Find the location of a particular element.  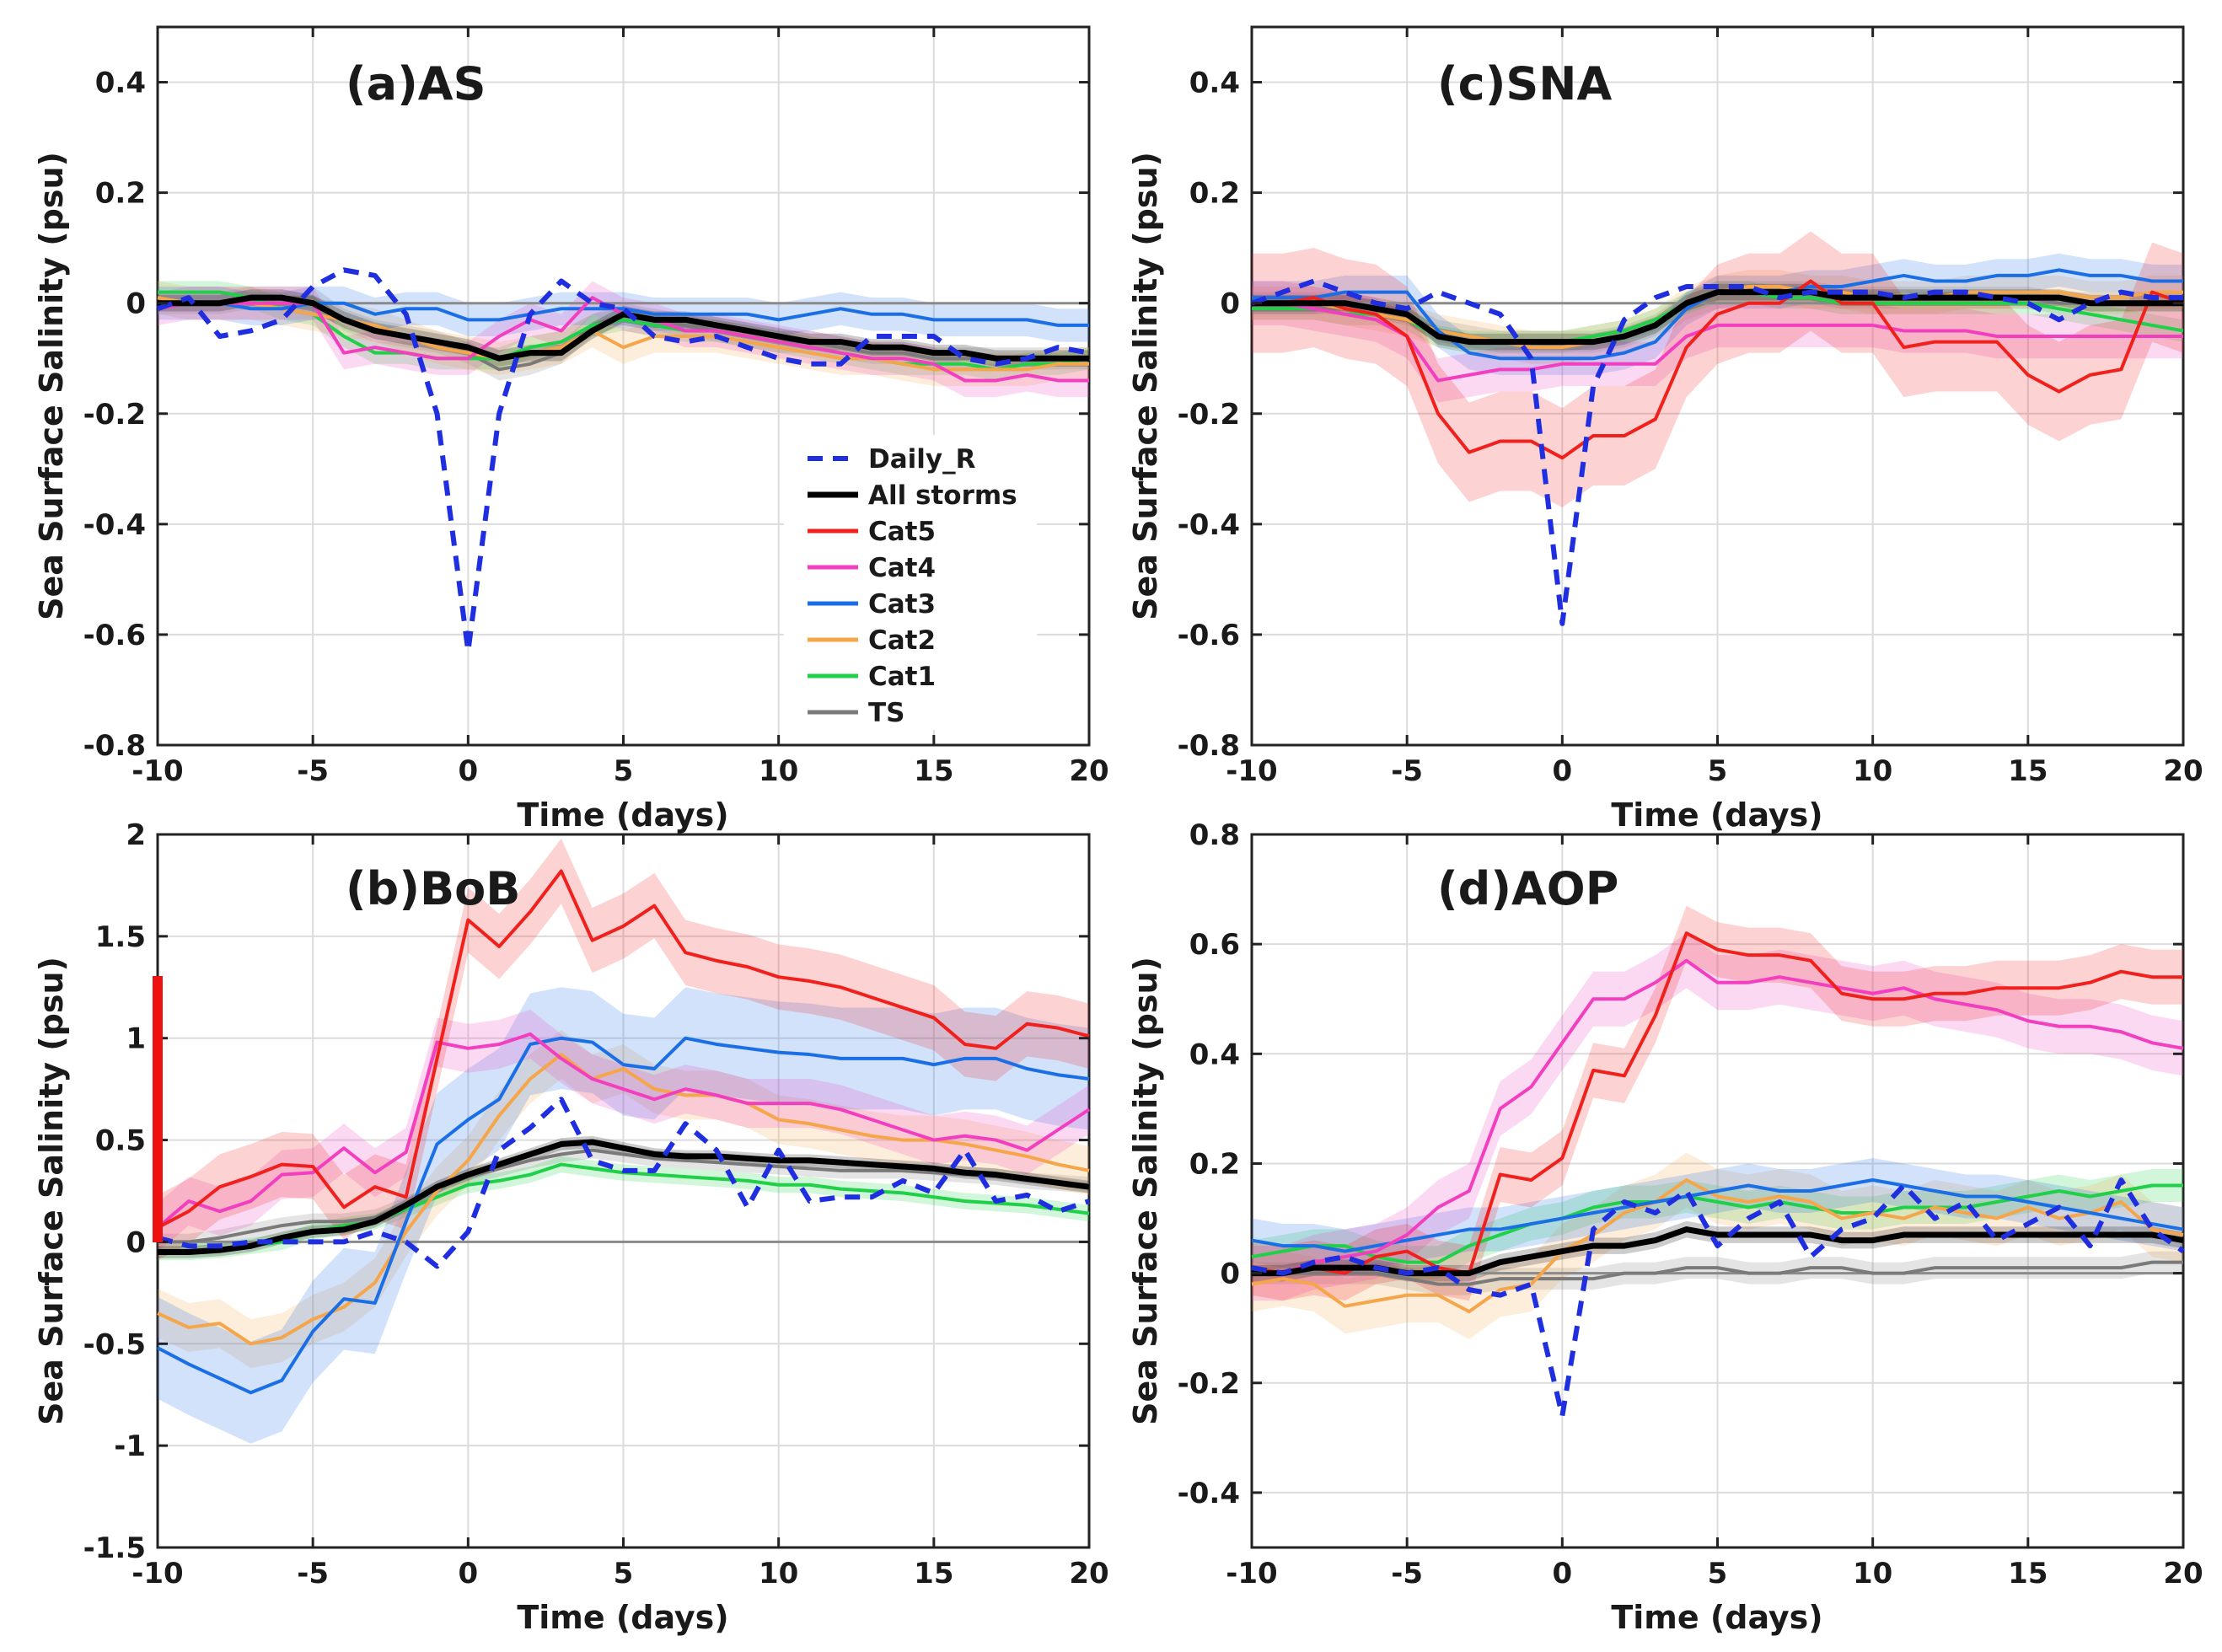

y-tick-label: 2 is located at coordinates (136, 835).